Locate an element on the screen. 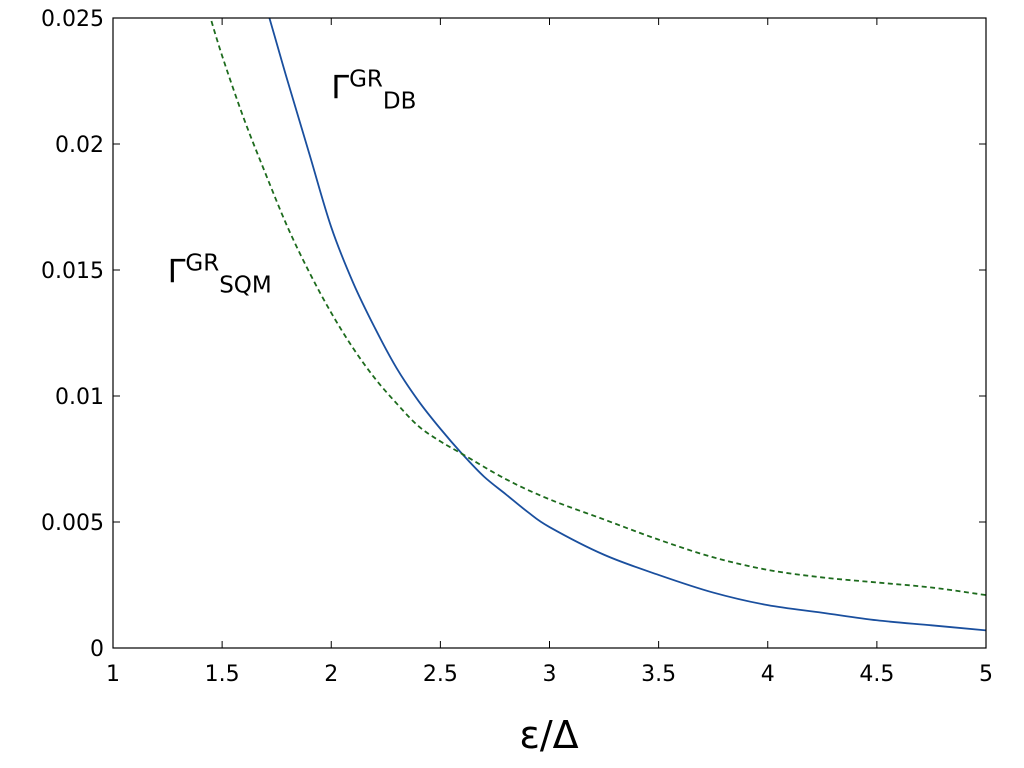 This screenshot has height=768, width=1024. y-tick-label: 0 is located at coordinates (97, 649).